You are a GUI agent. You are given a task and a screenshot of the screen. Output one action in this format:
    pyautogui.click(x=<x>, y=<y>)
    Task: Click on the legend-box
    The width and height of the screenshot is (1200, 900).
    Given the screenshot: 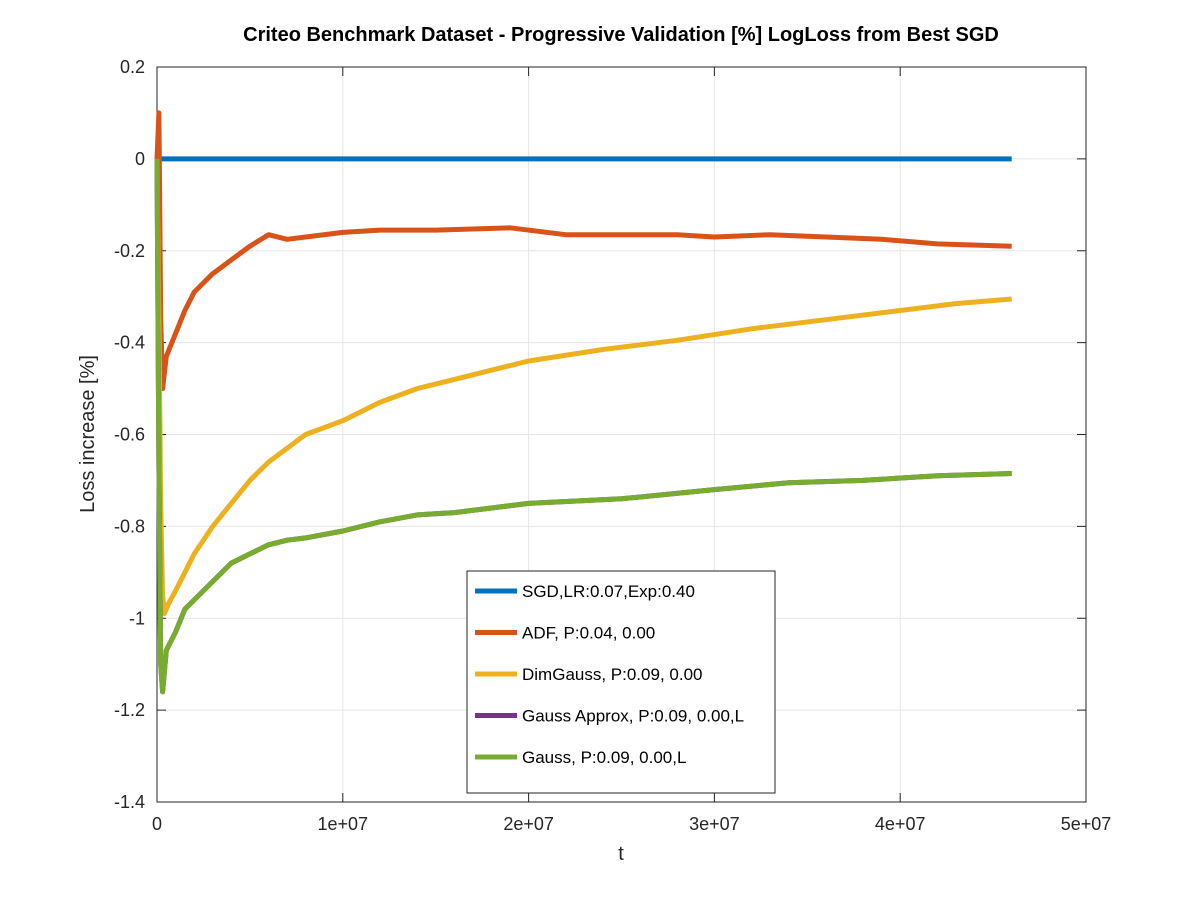 What is the action you would take?
    pyautogui.click(x=621, y=682)
    